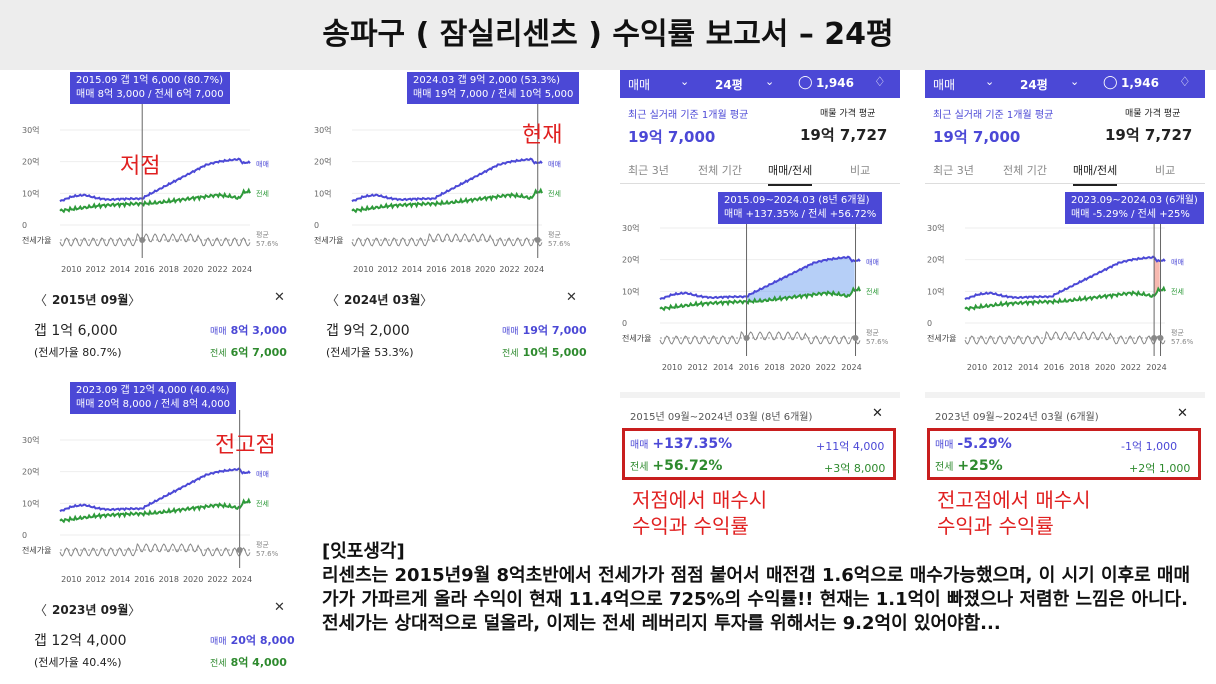  I want to click on ask-label: 매물 가격 평균, so click(1153, 114).